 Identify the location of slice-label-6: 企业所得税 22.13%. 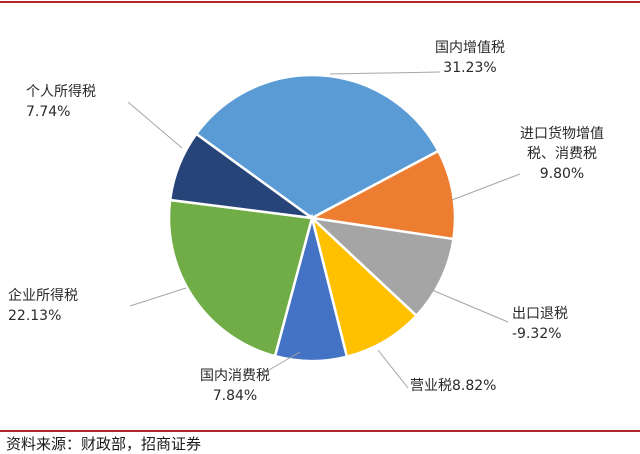
(43, 305).